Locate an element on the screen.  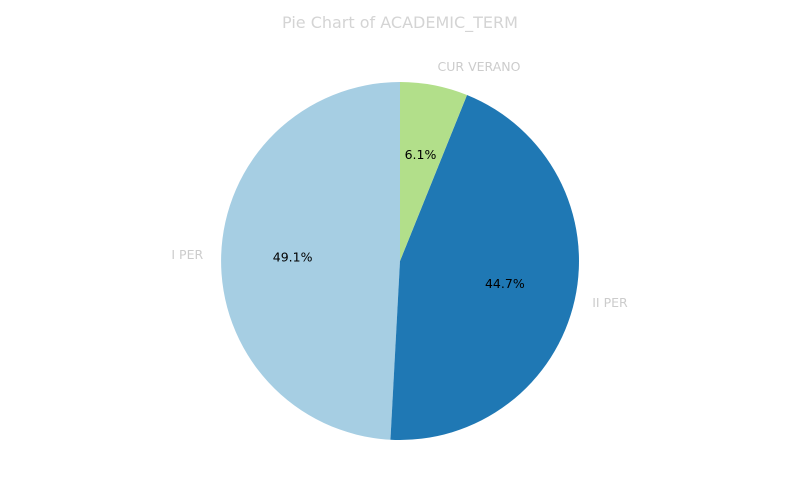
slice-label-cur-verano: CUR VERANO is located at coordinates (479, 66).